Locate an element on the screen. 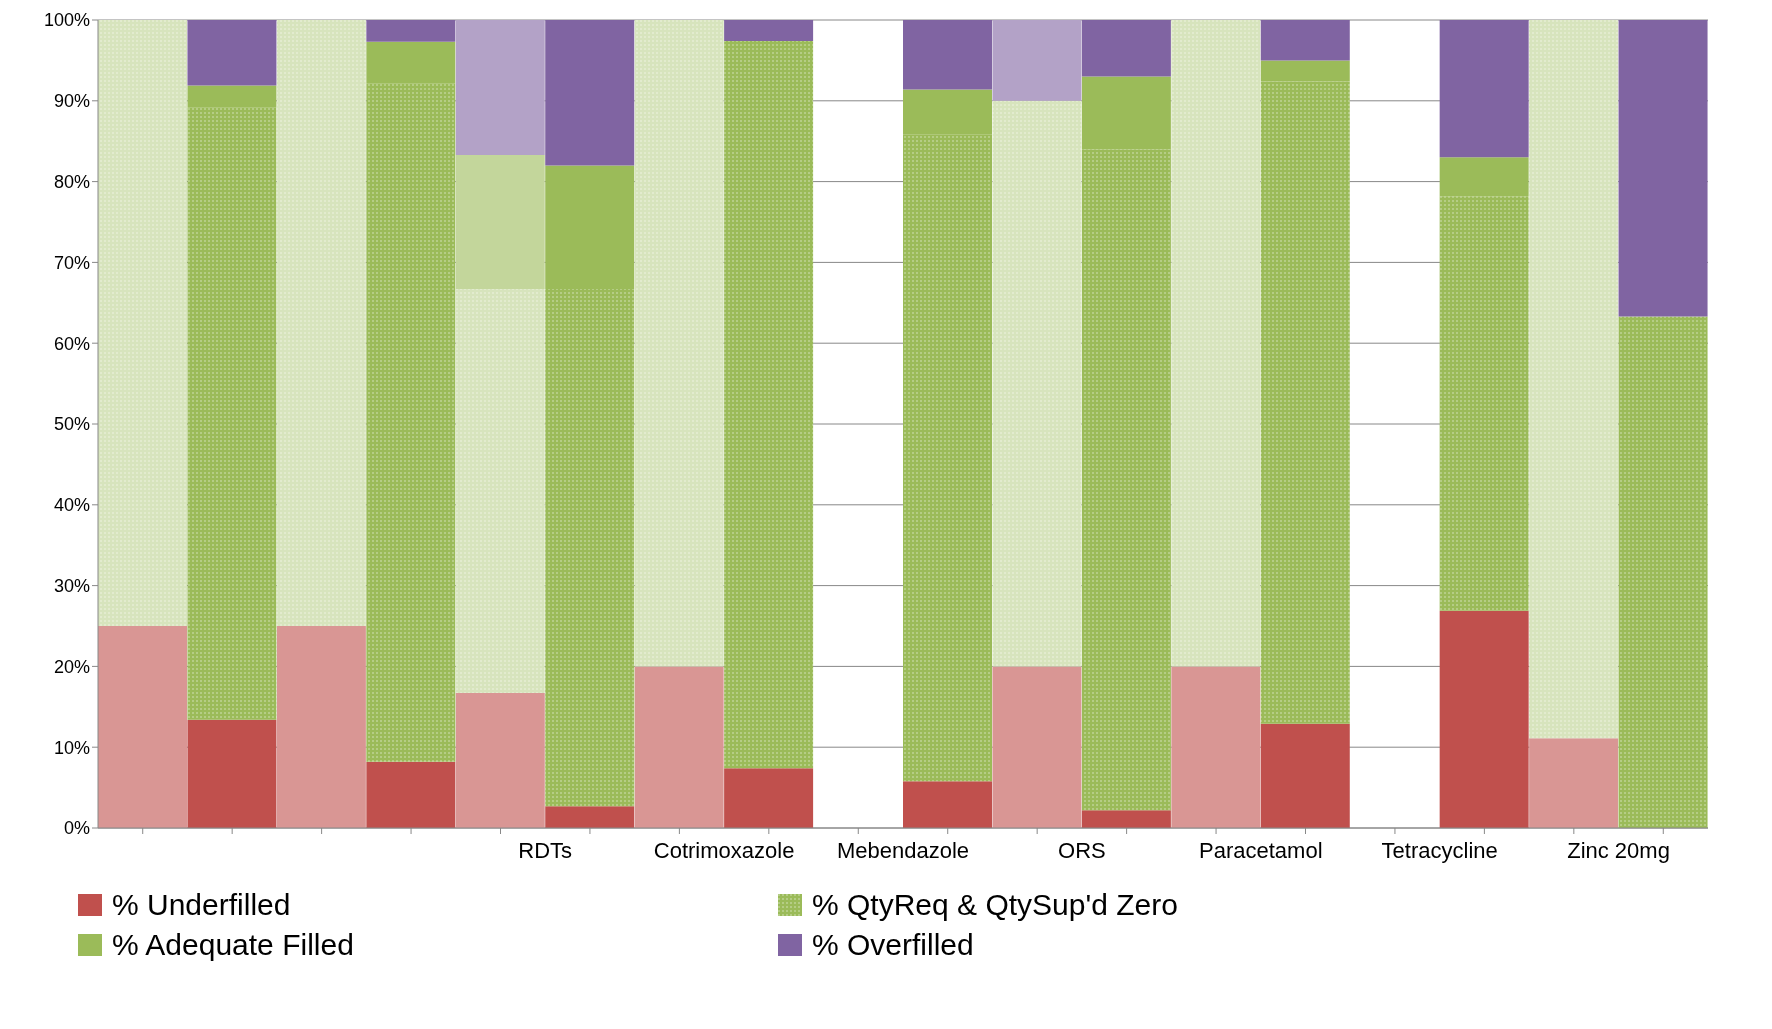 The height and width of the screenshot is (1029, 1772). y-tick-label: 0% is located at coordinates (76, 828).